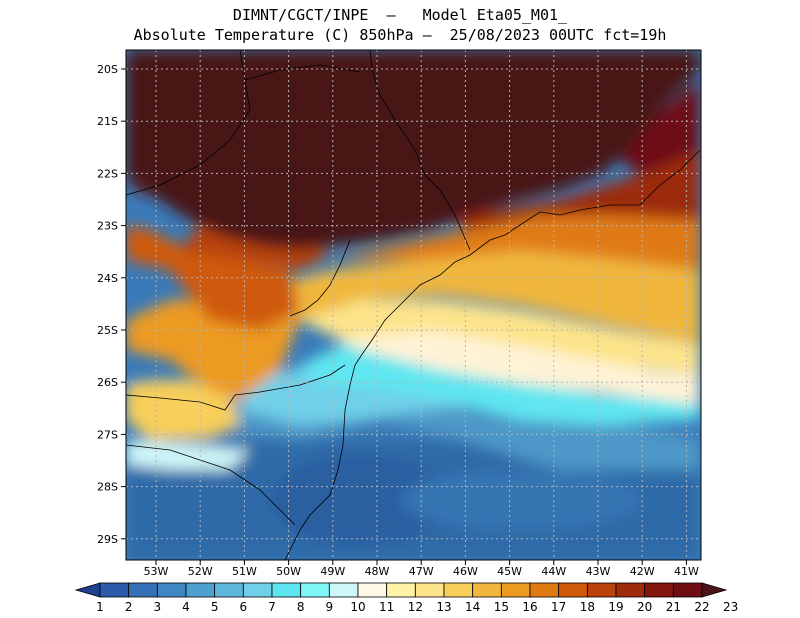 The image size is (800, 618). I want to click on lat-tick-label: 22S, so click(107, 173).